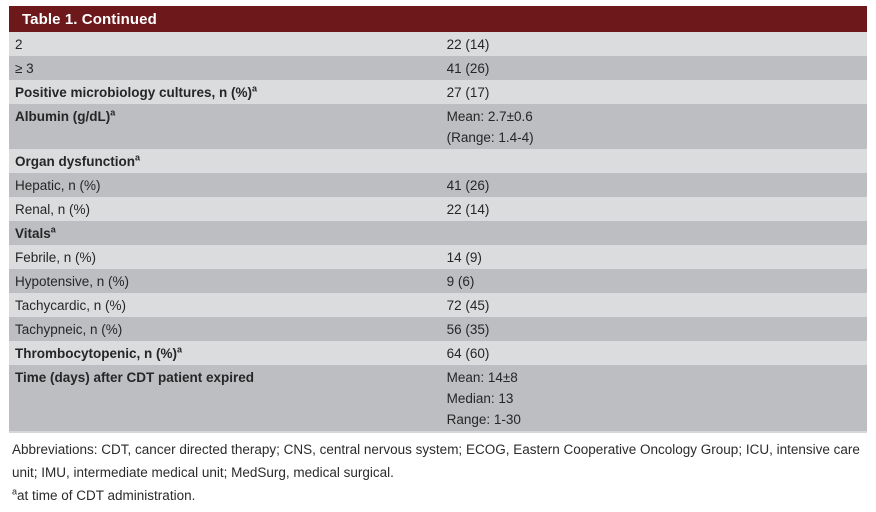 The height and width of the screenshot is (512, 876). Describe the element at coordinates (468, 329) in the screenshot. I see `row-value-line: 56 (35)` at that location.